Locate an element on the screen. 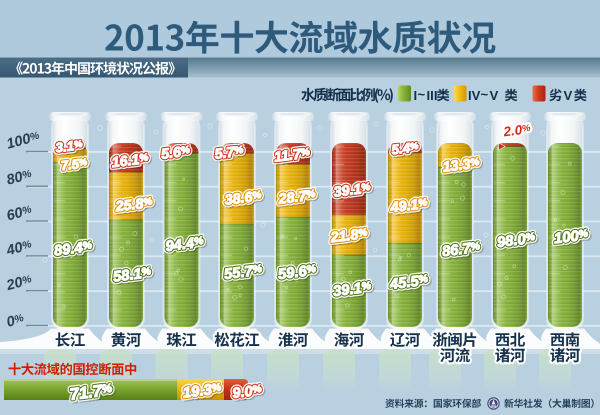 This screenshot has width=600, height=415. svg-text: I is located at coordinates (416, 95).